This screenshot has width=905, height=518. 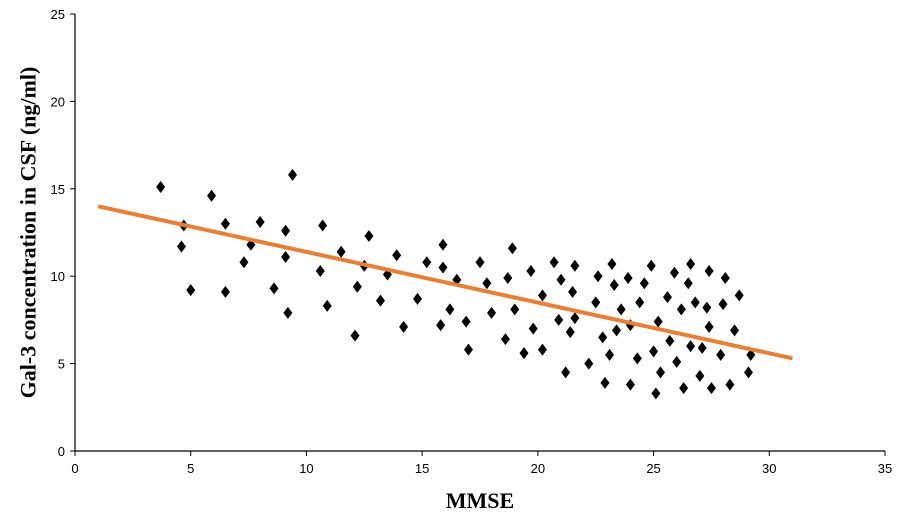 What do you see at coordinates (58, 14) in the screenshot?
I see `y-tick-label: 25` at bounding box center [58, 14].